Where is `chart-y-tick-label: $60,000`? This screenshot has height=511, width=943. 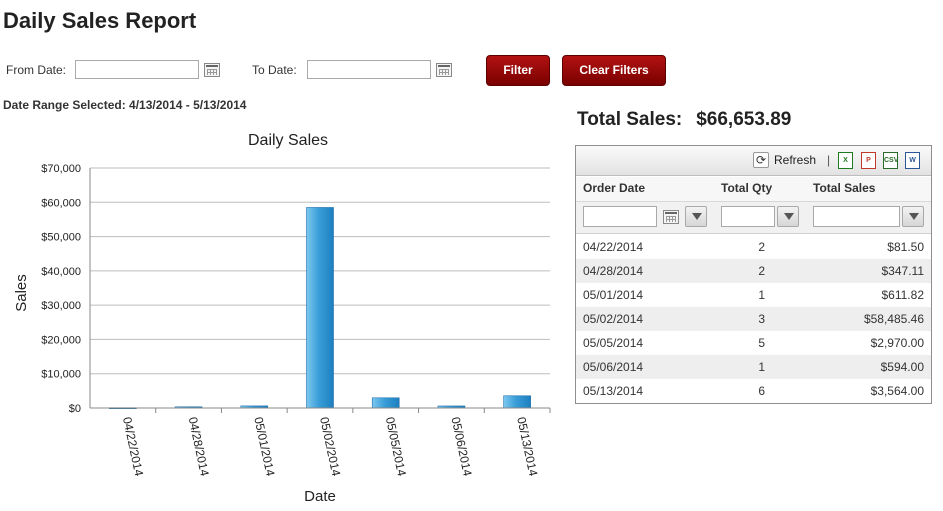
chart-y-tick-label: $60,000 is located at coordinates (61, 203).